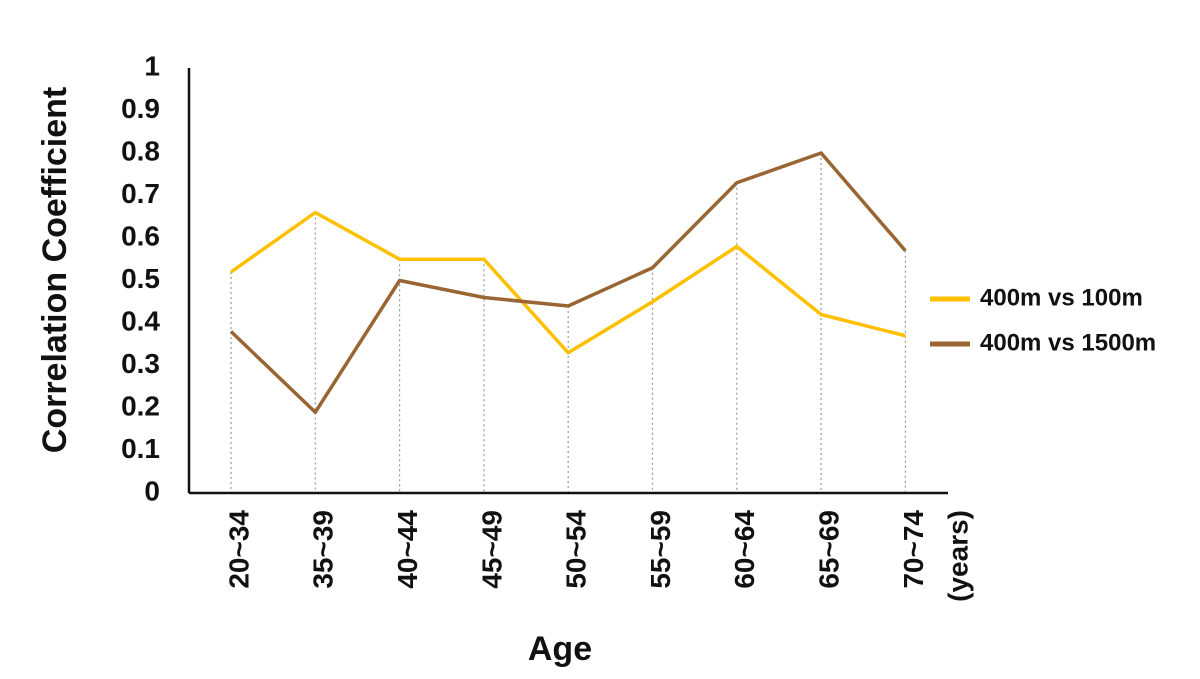 The width and height of the screenshot is (1200, 679). I want to click on y-tick-label: 0.5, so click(140, 278).